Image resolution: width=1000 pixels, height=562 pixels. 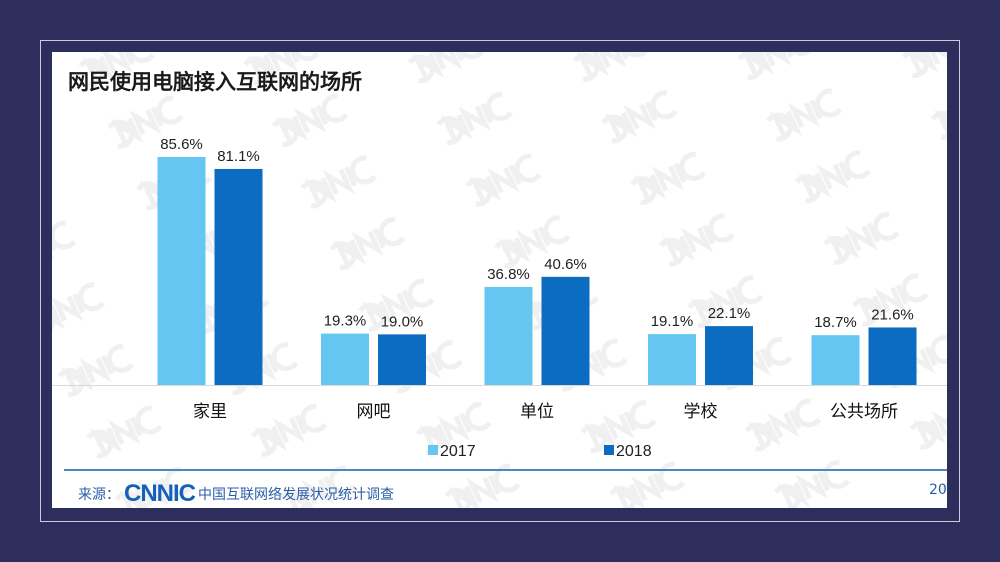 What do you see at coordinates (835, 322) in the screenshot?
I see `data-label: 18.7%` at bounding box center [835, 322].